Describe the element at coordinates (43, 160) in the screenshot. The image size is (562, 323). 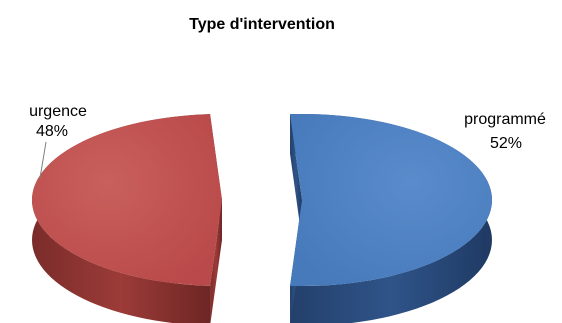
I see `leader-line-urgence` at that location.